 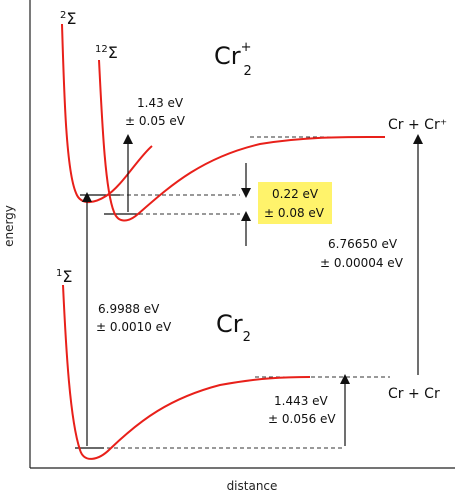 What do you see at coordinates (302, 419) in the screenshot?
I see `energy-1-443-error: ± 0.056 eV` at bounding box center [302, 419].